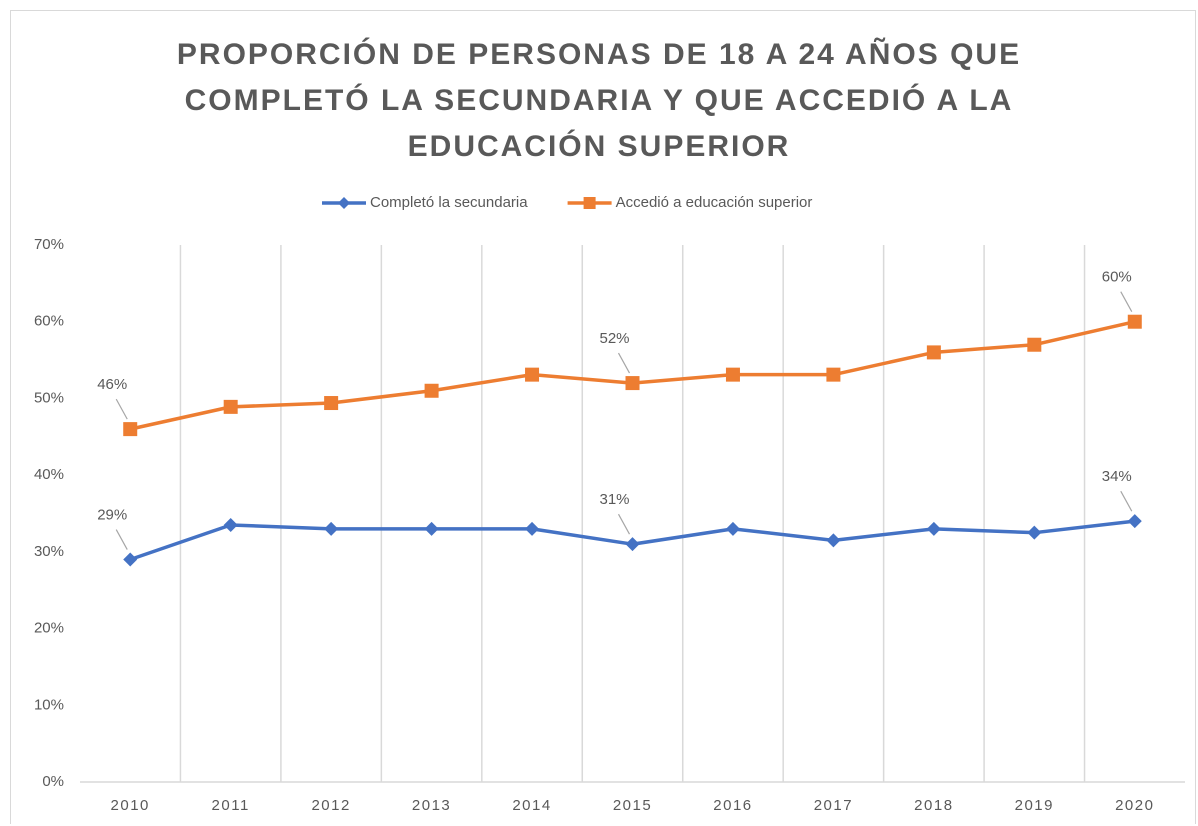 This screenshot has width=1198, height=826. Describe the element at coordinates (1117, 277) in the screenshot. I see `data-label: 60%` at that location.